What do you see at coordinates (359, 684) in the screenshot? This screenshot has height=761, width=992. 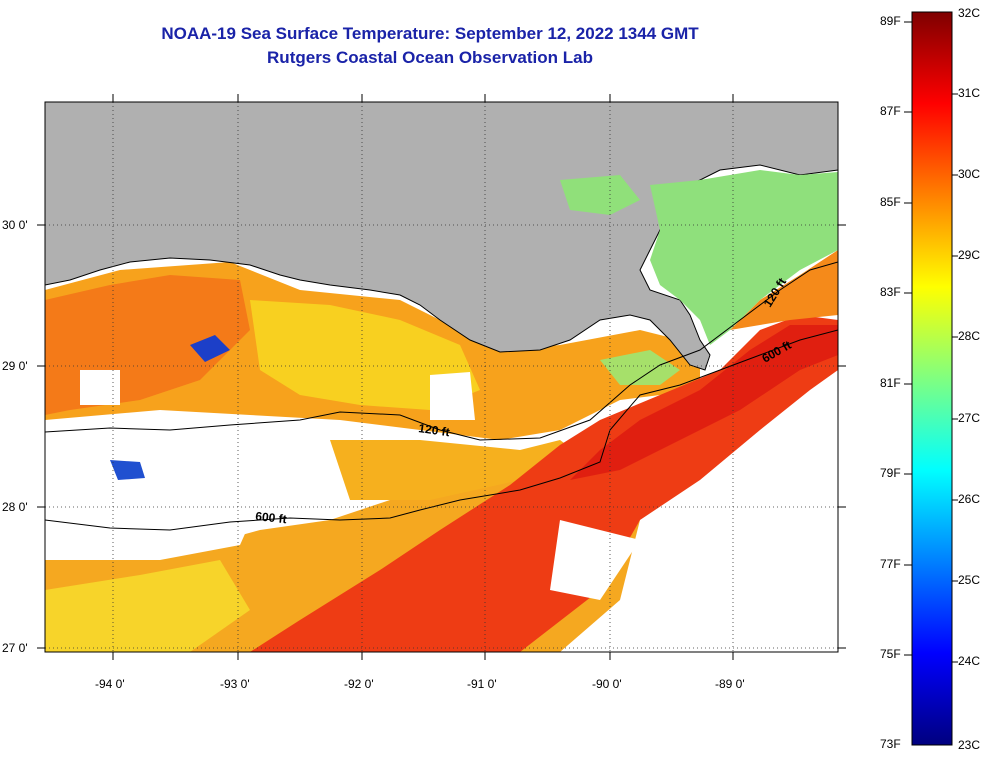 I see `lon-label: -92 0'` at bounding box center [359, 684].